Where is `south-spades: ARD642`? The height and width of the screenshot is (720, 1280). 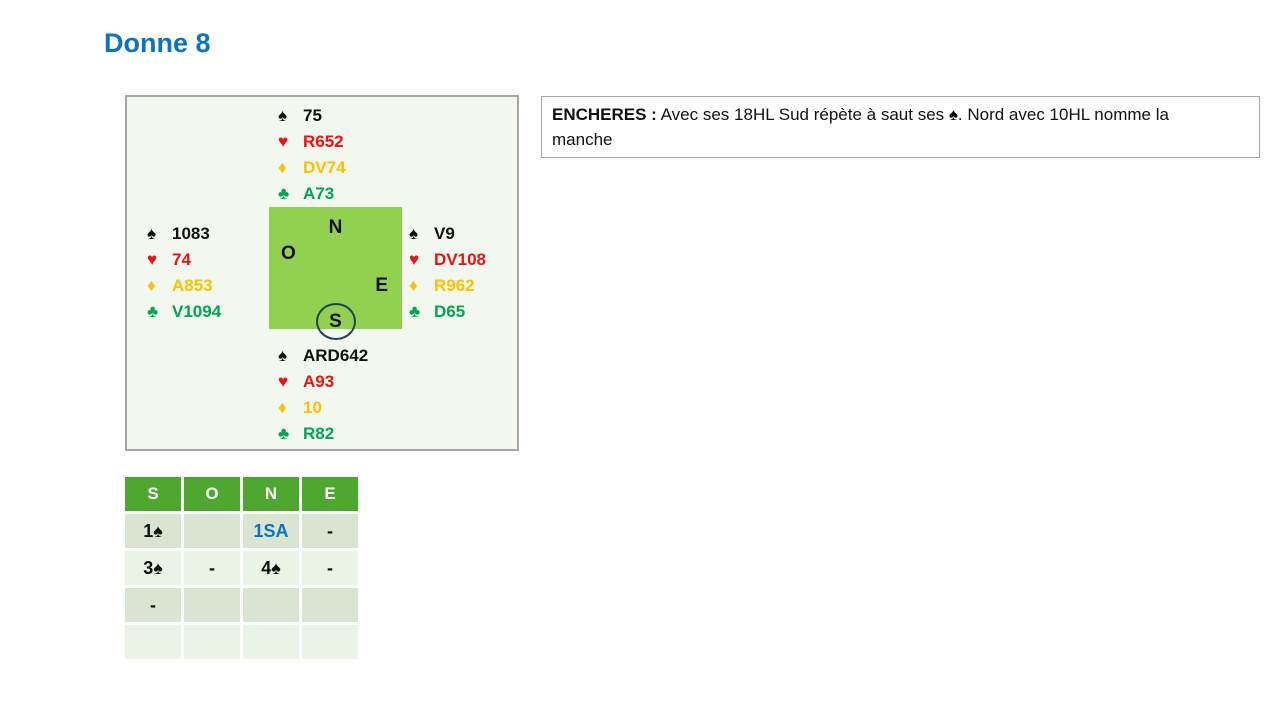 south-spades: ARD642 is located at coordinates (336, 355).